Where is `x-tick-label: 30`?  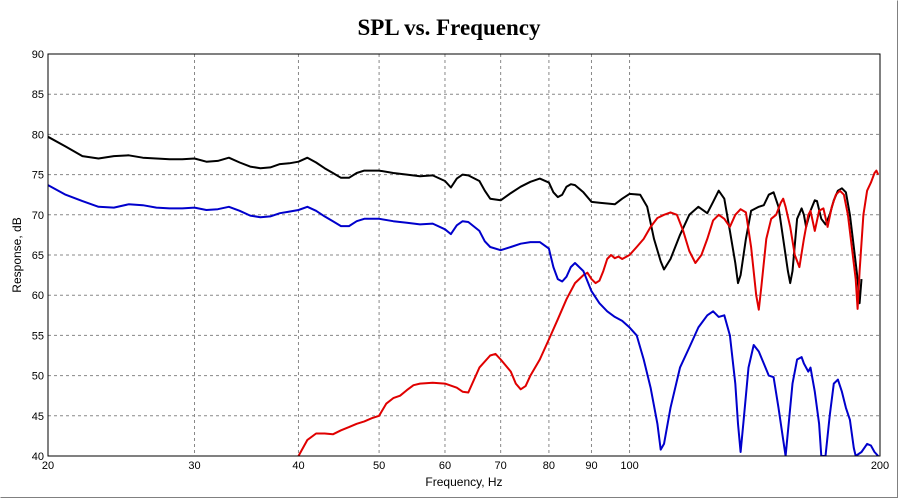
x-tick-label: 30 is located at coordinates (194, 466).